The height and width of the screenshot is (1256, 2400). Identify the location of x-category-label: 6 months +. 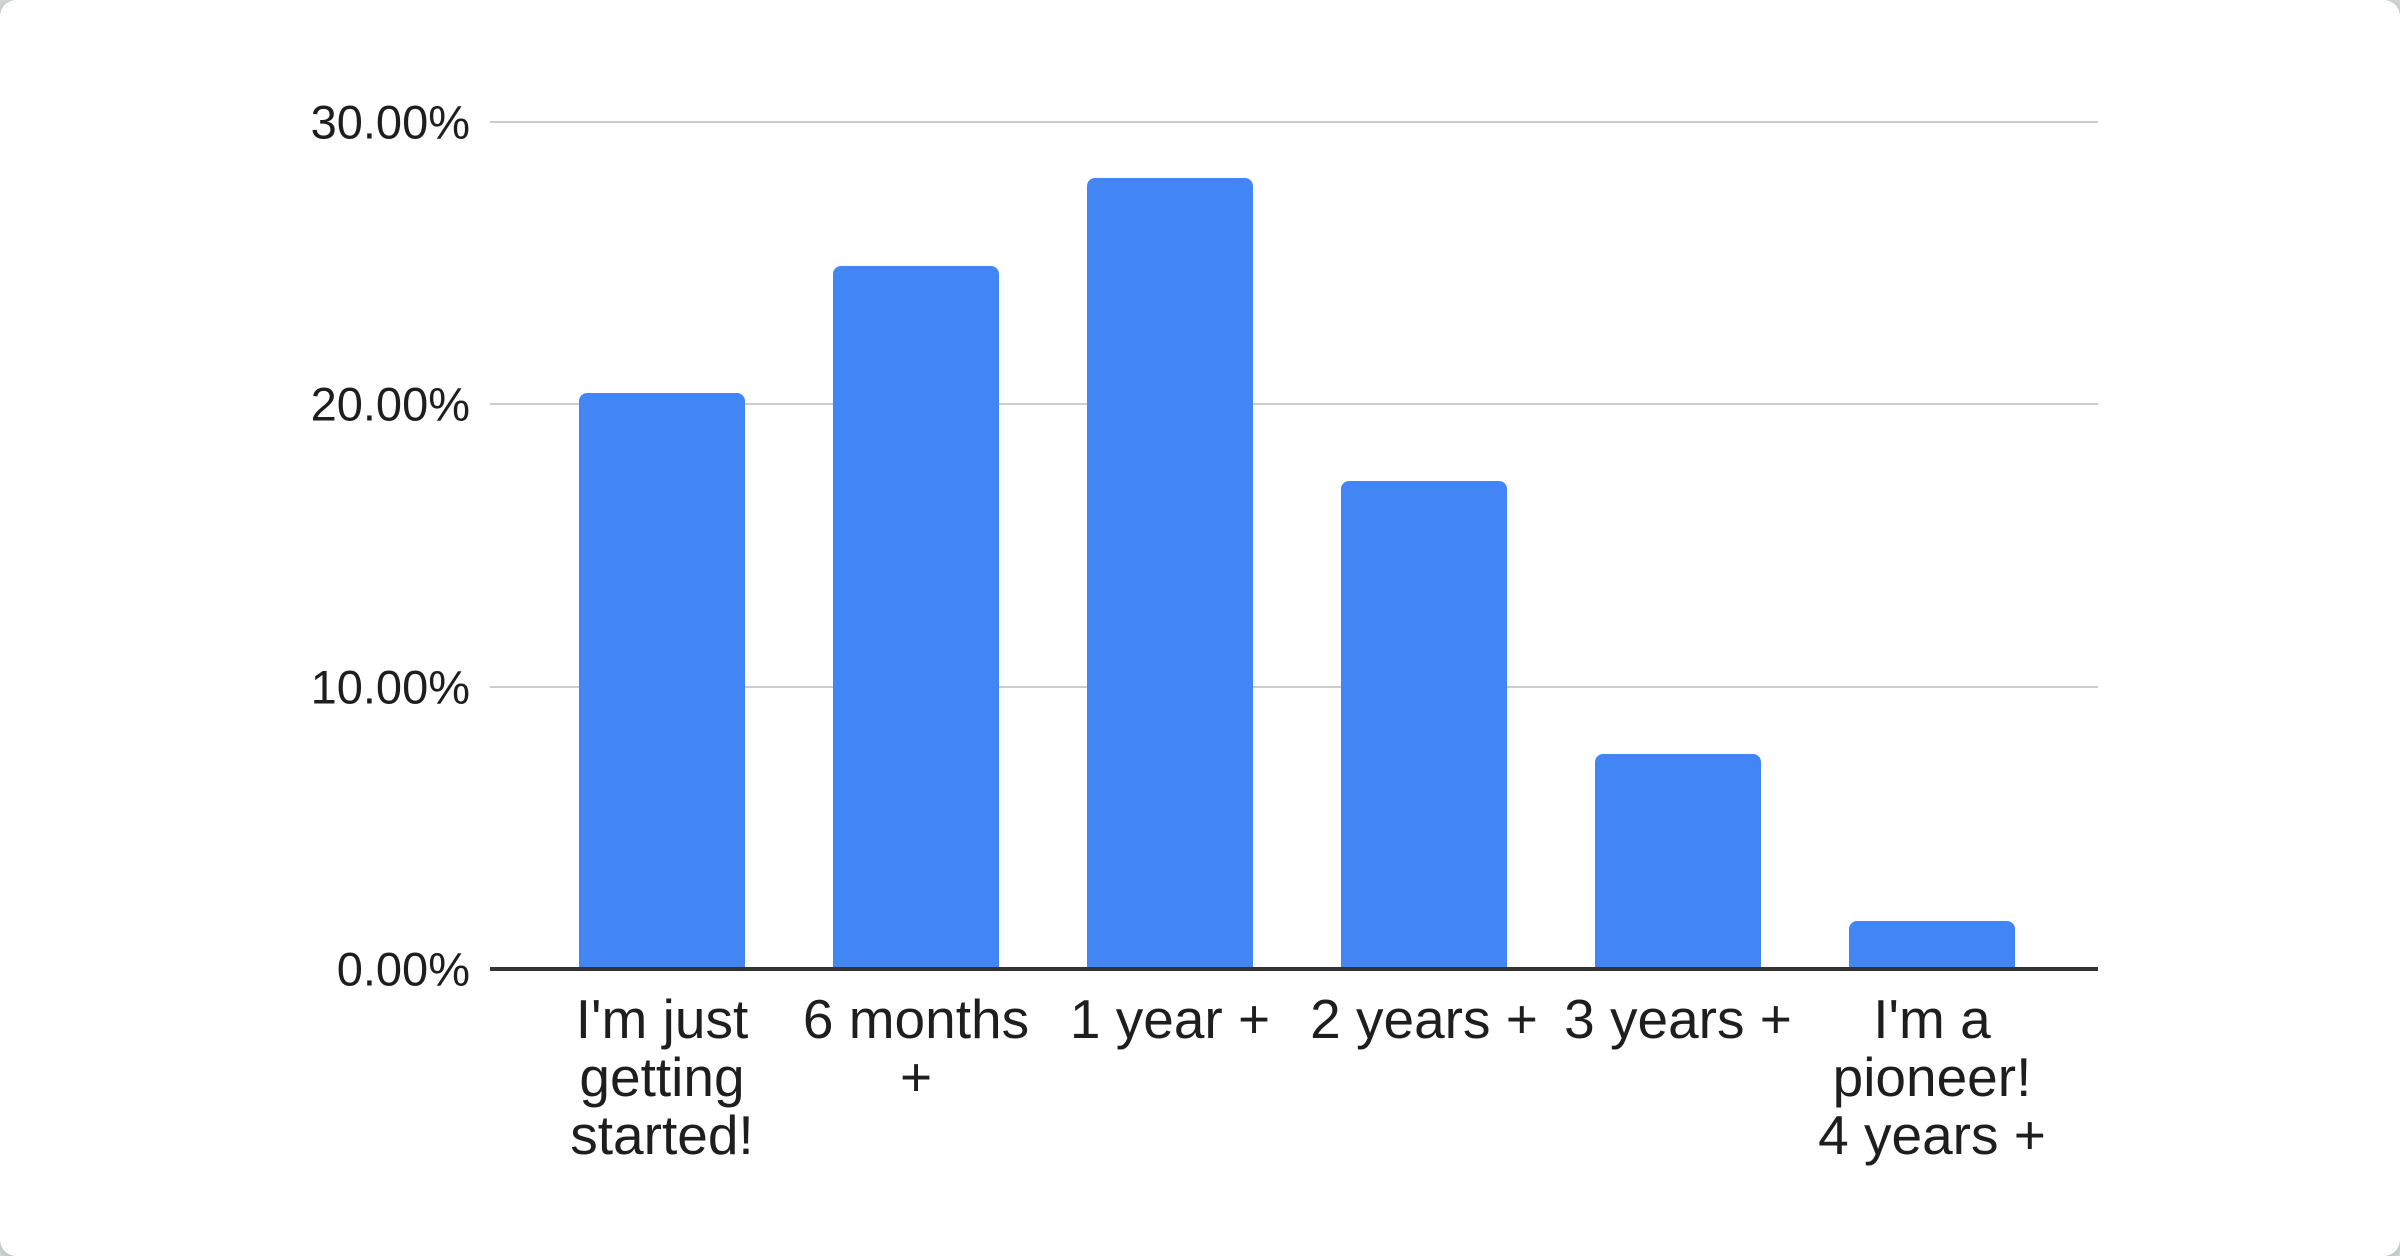
(916, 1048).